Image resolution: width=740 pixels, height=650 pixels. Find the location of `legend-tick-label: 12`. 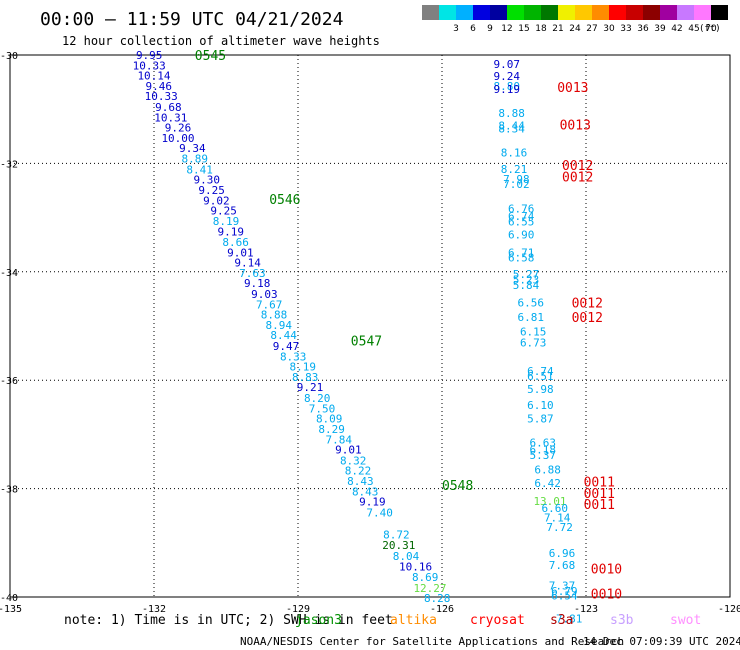

legend-tick-label: 12 is located at coordinates (506, 29).